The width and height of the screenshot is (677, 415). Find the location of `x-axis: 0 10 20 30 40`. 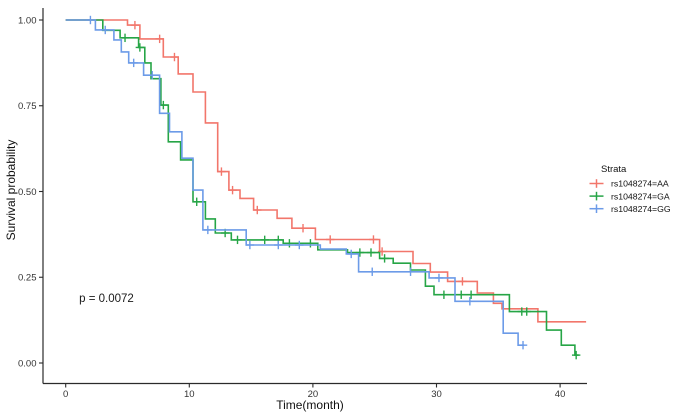

x-axis: 0 10 20 30 40 is located at coordinates (314, 391).